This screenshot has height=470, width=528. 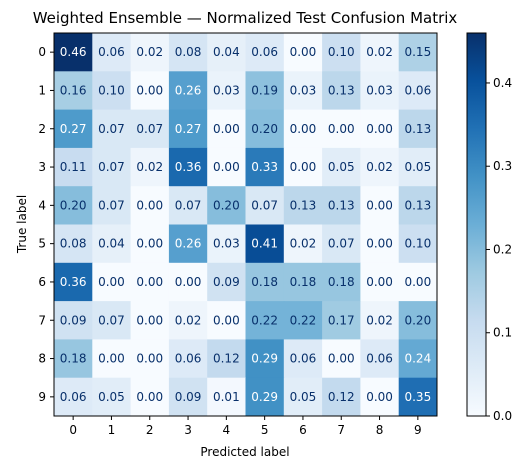 I want to click on cell-value-label: 0.16, so click(x=73, y=90).